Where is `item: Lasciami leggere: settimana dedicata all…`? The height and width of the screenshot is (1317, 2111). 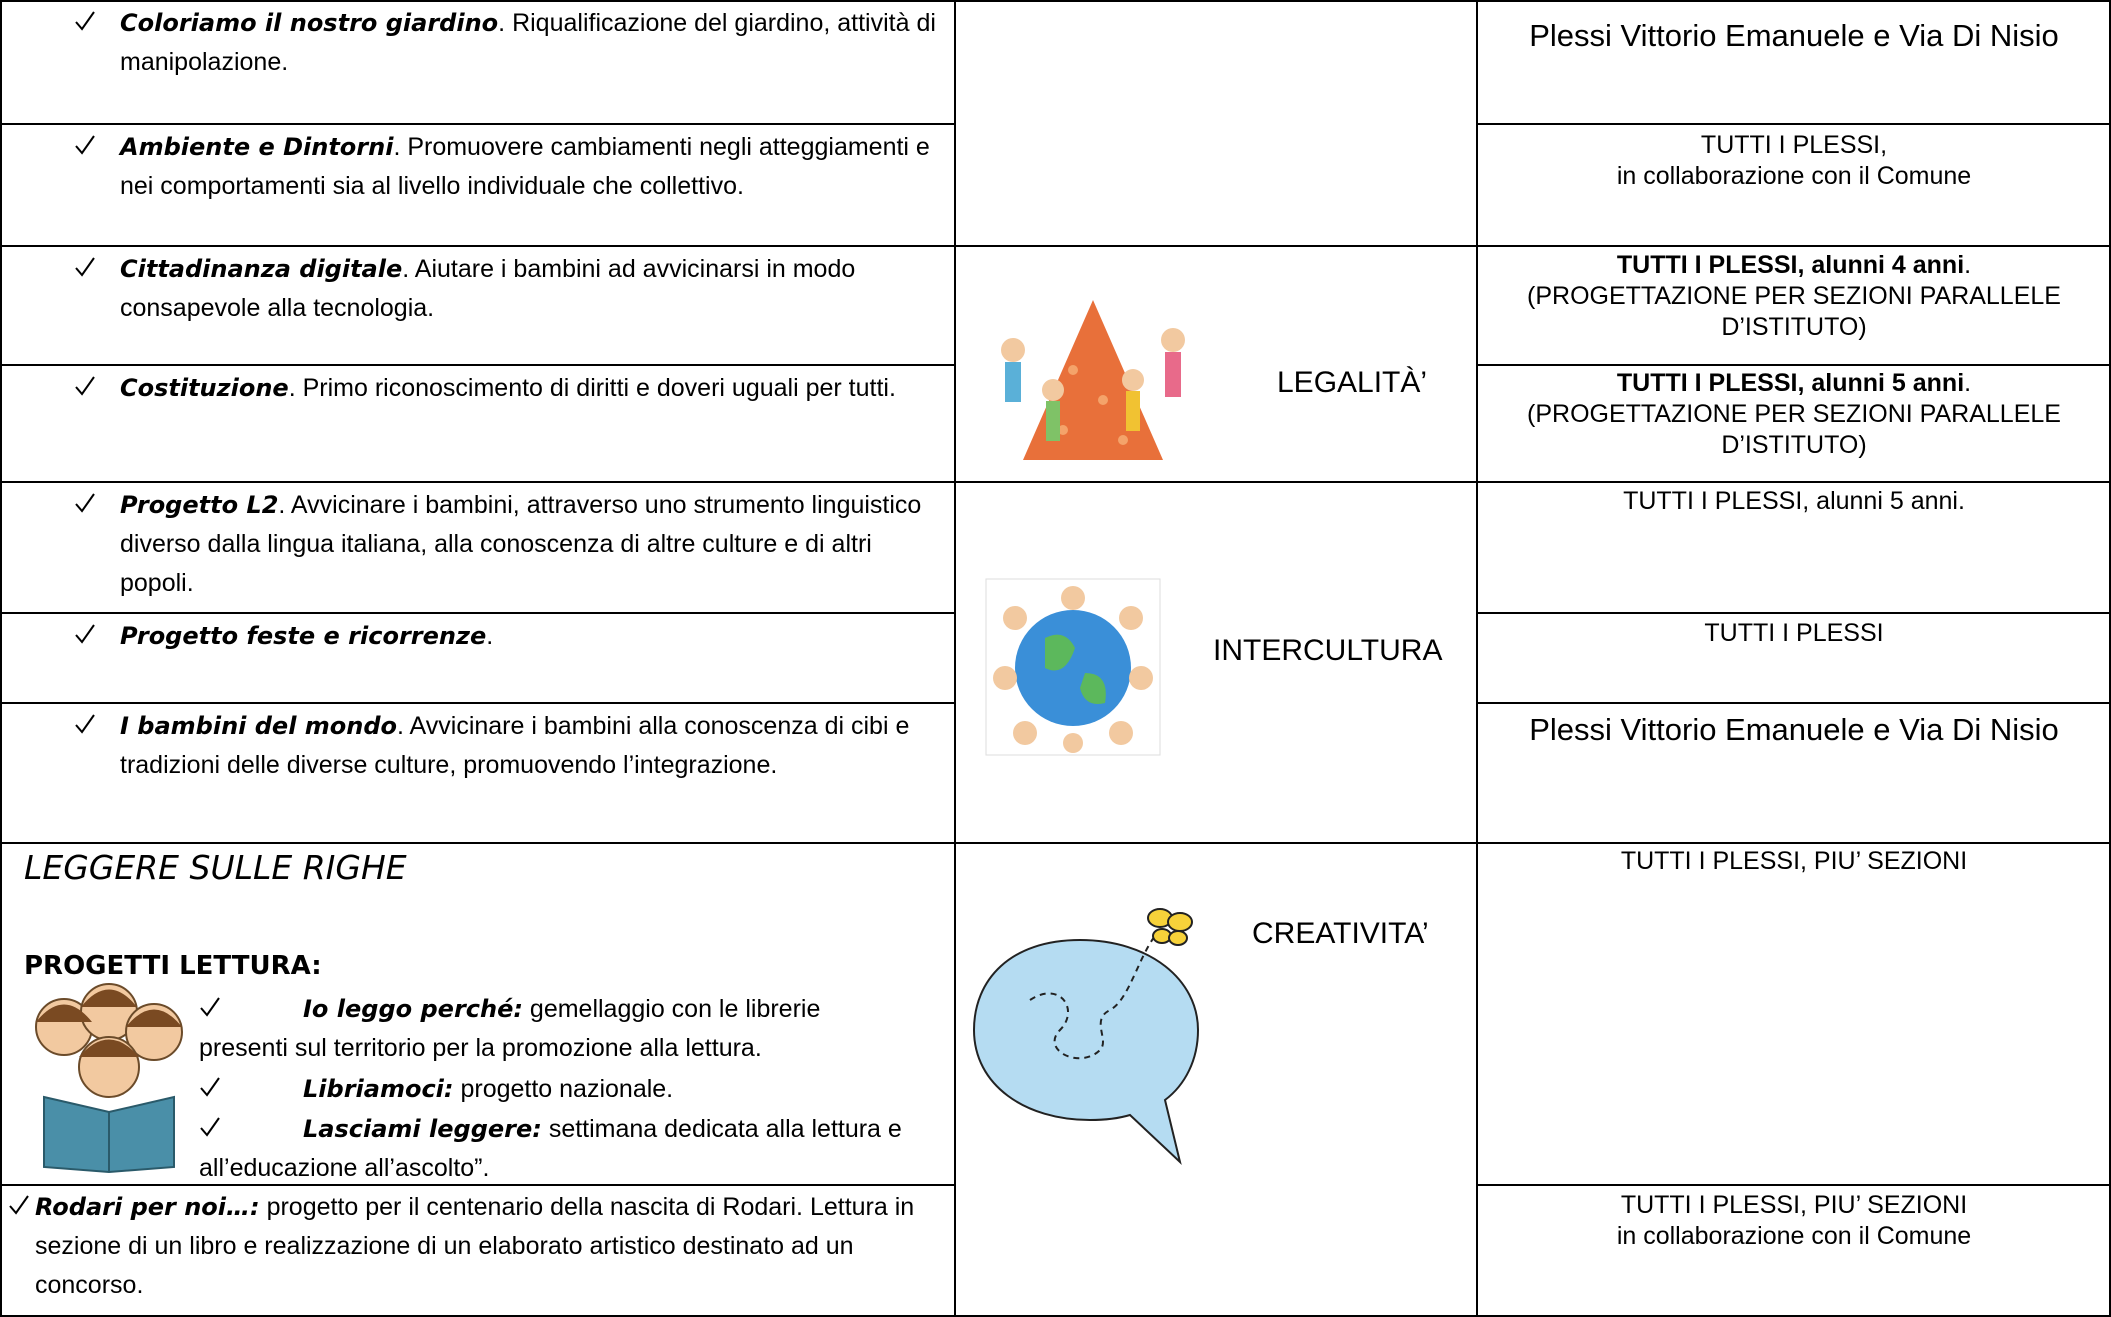
item: Lasciami leggere: settimana dedicata all… is located at coordinates (554, 1149).